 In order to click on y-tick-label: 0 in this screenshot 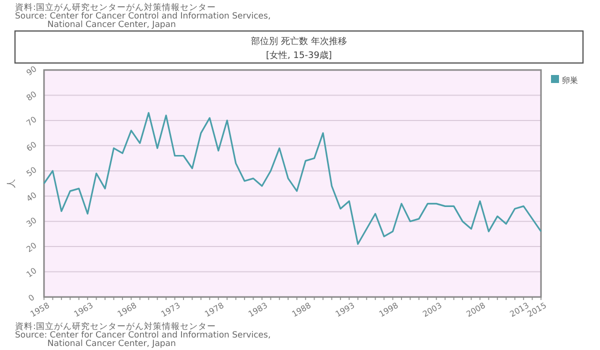, I will do `click(31, 298)`.